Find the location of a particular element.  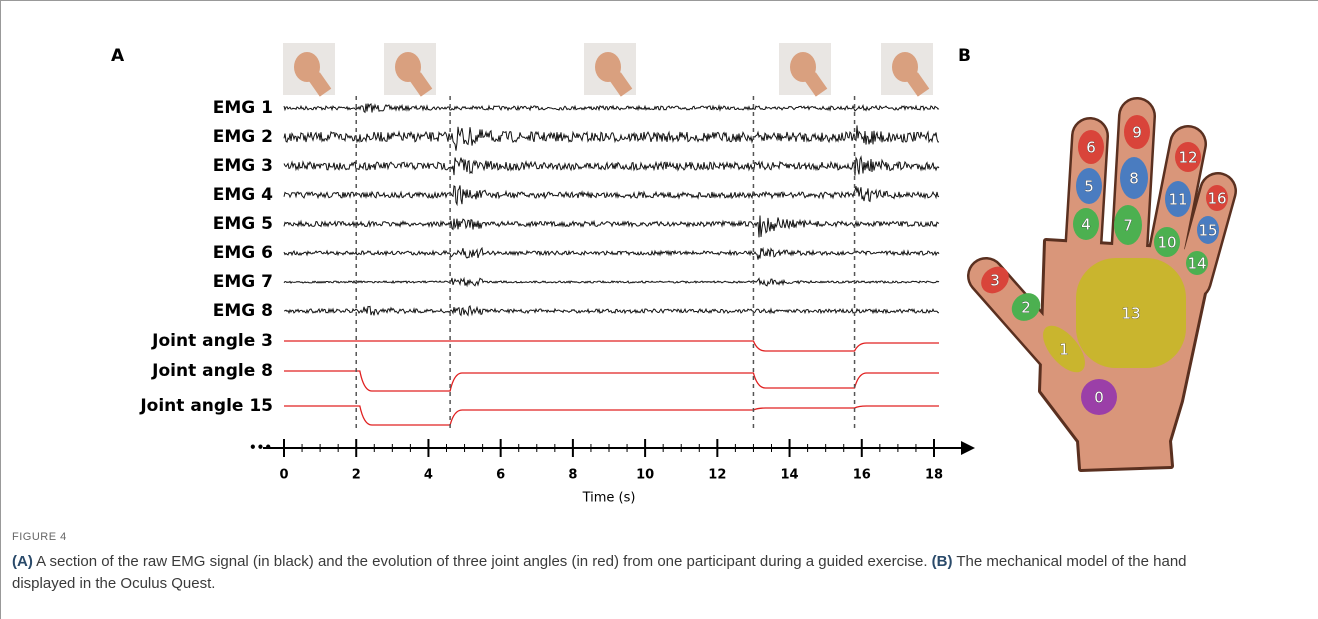

row-label: Joint angle 15 is located at coordinates (206, 406).